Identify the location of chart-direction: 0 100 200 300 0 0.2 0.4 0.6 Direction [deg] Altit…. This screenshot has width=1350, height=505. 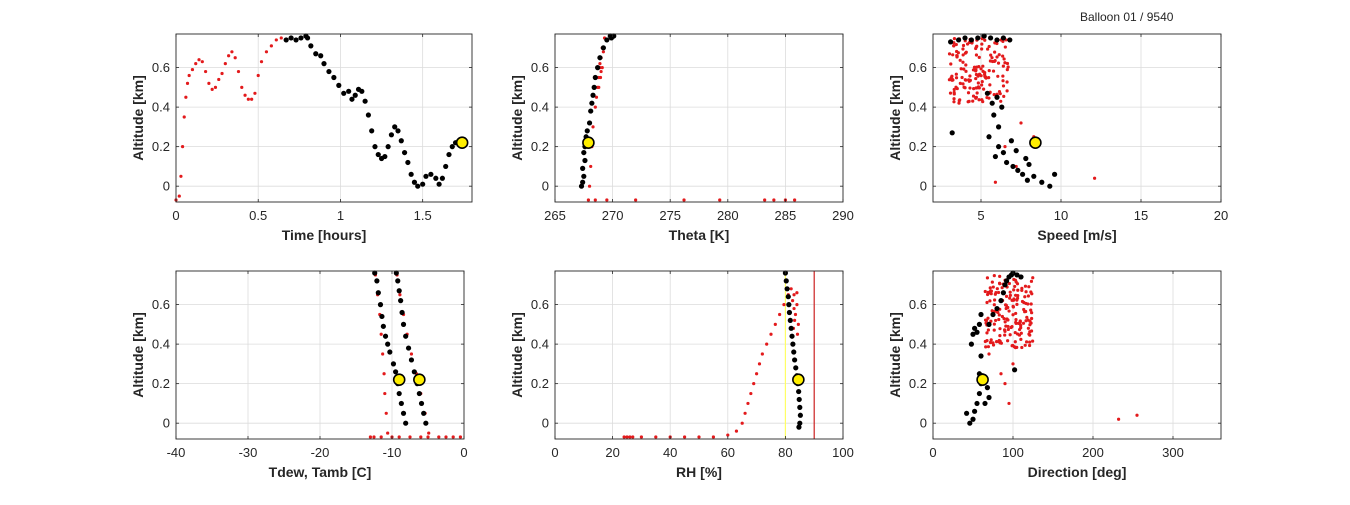
(1054, 375).